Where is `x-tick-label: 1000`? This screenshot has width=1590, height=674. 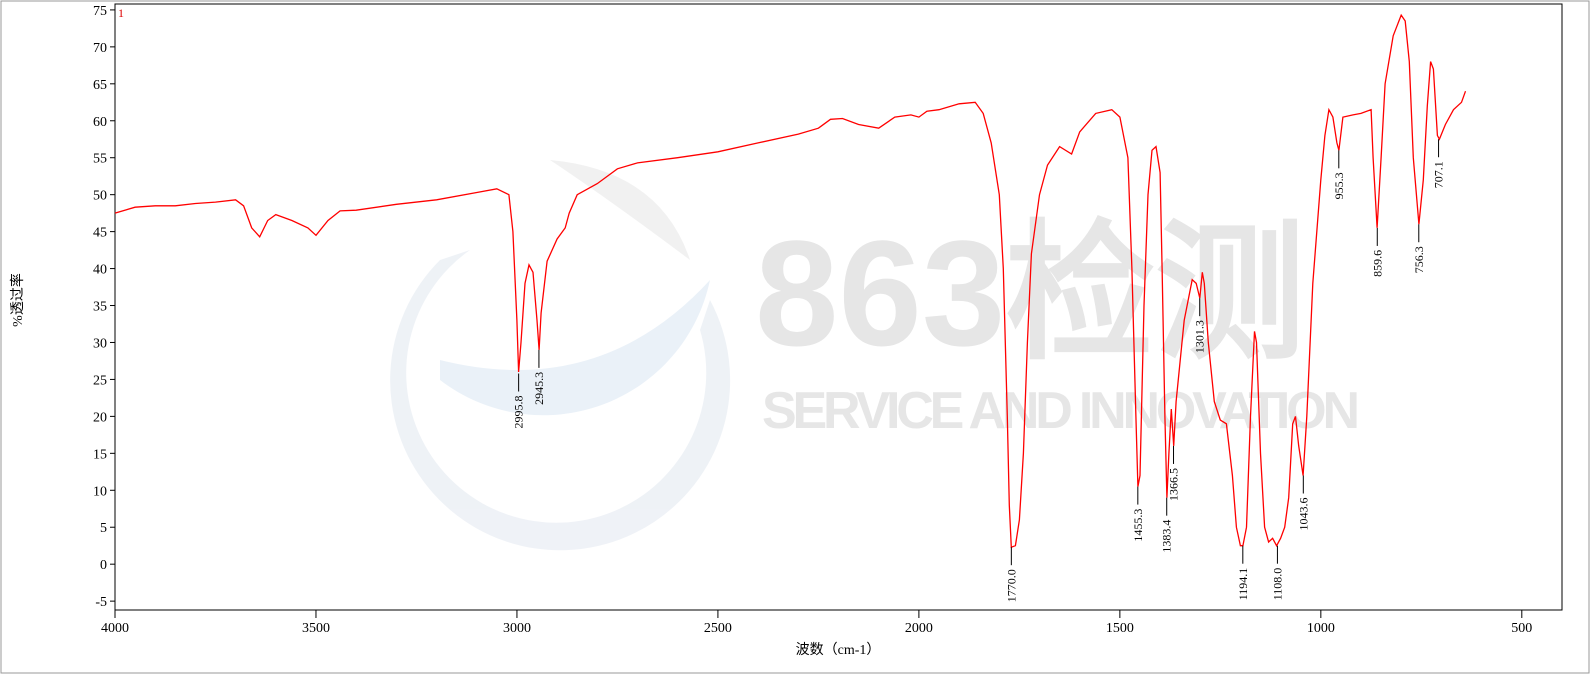 x-tick-label: 1000 is located at coordinates (1321, 628).